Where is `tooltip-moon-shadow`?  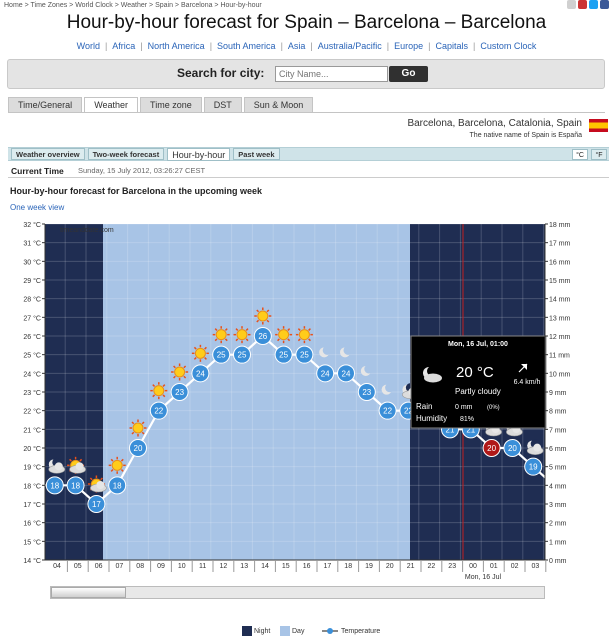 tooltip-moon-shadow is located at coordinates (432, 371).